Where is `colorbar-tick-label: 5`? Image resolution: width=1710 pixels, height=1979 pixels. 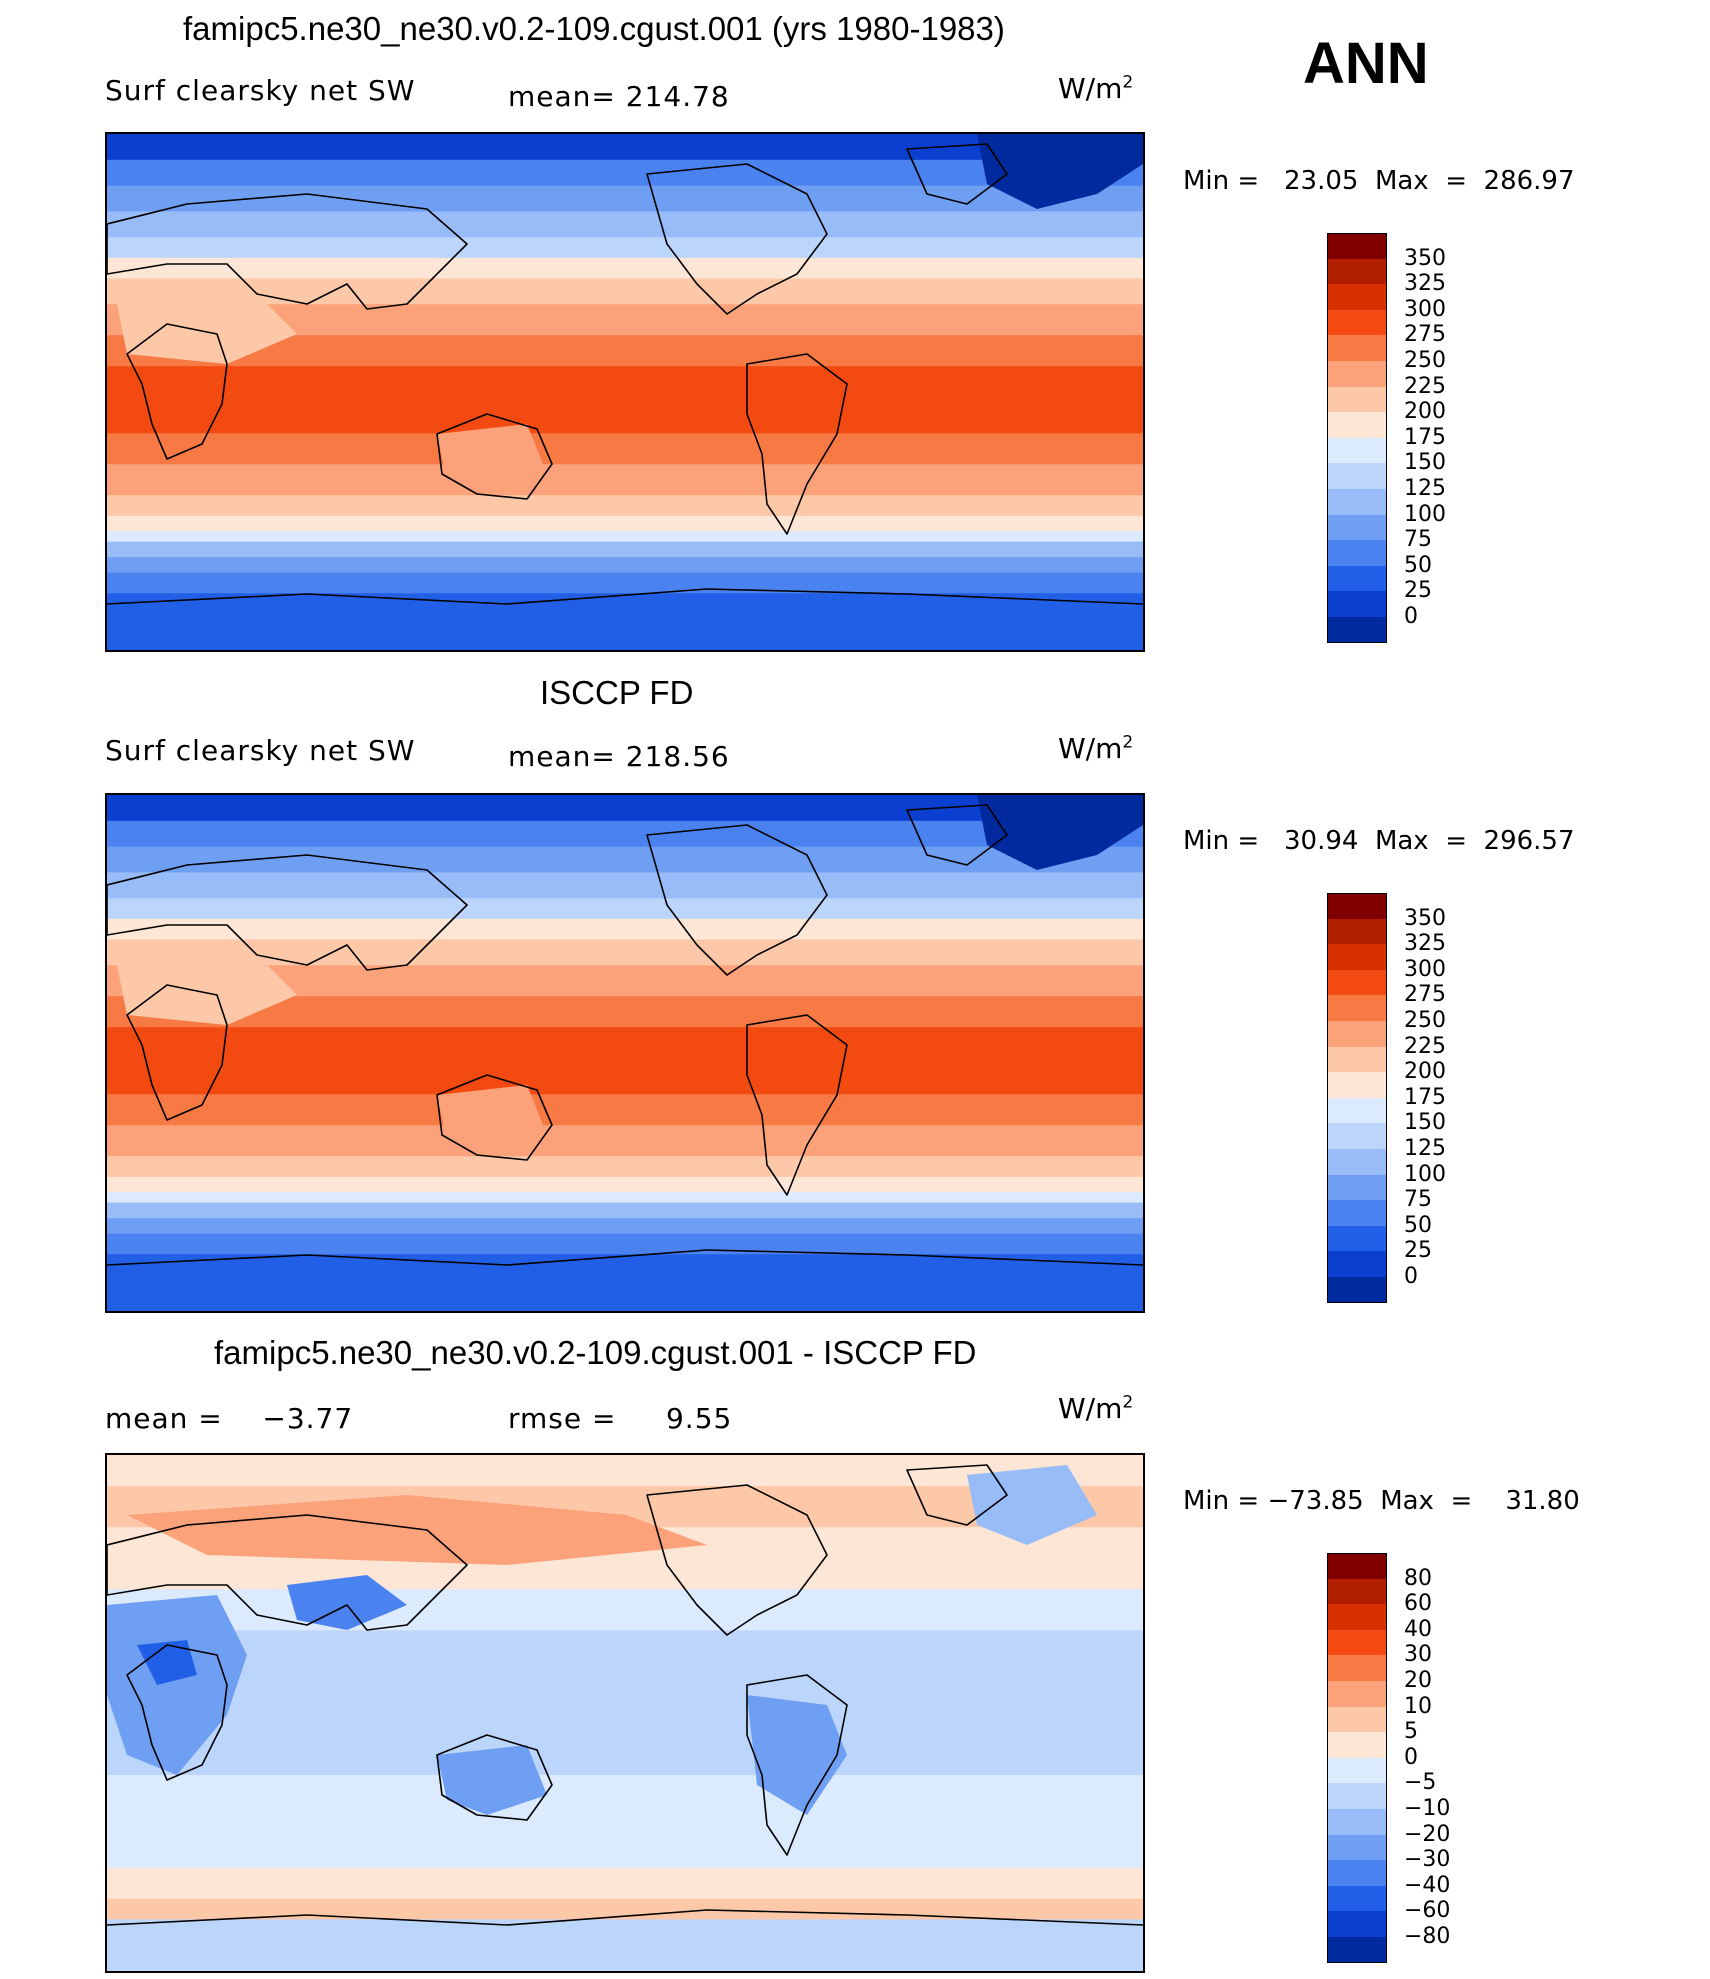
colorbar-tick-label: 5 is located at coordinates (1411, 1732).